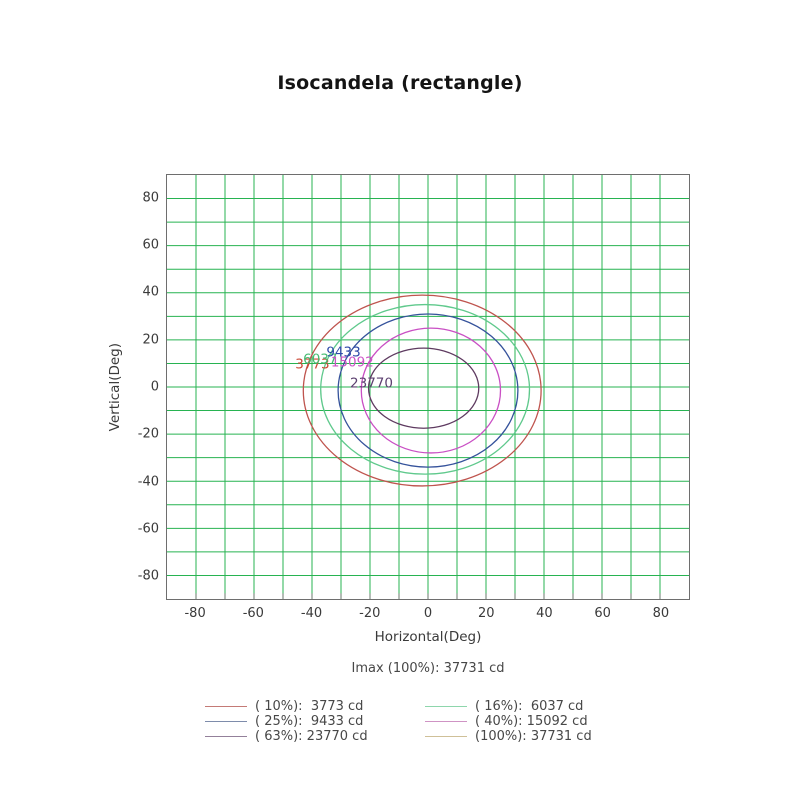 The height and width of the screenshot is (800, 800). I want to click on legend-item-63pct: ( 63%): 23770 cd, so click(315, 736).